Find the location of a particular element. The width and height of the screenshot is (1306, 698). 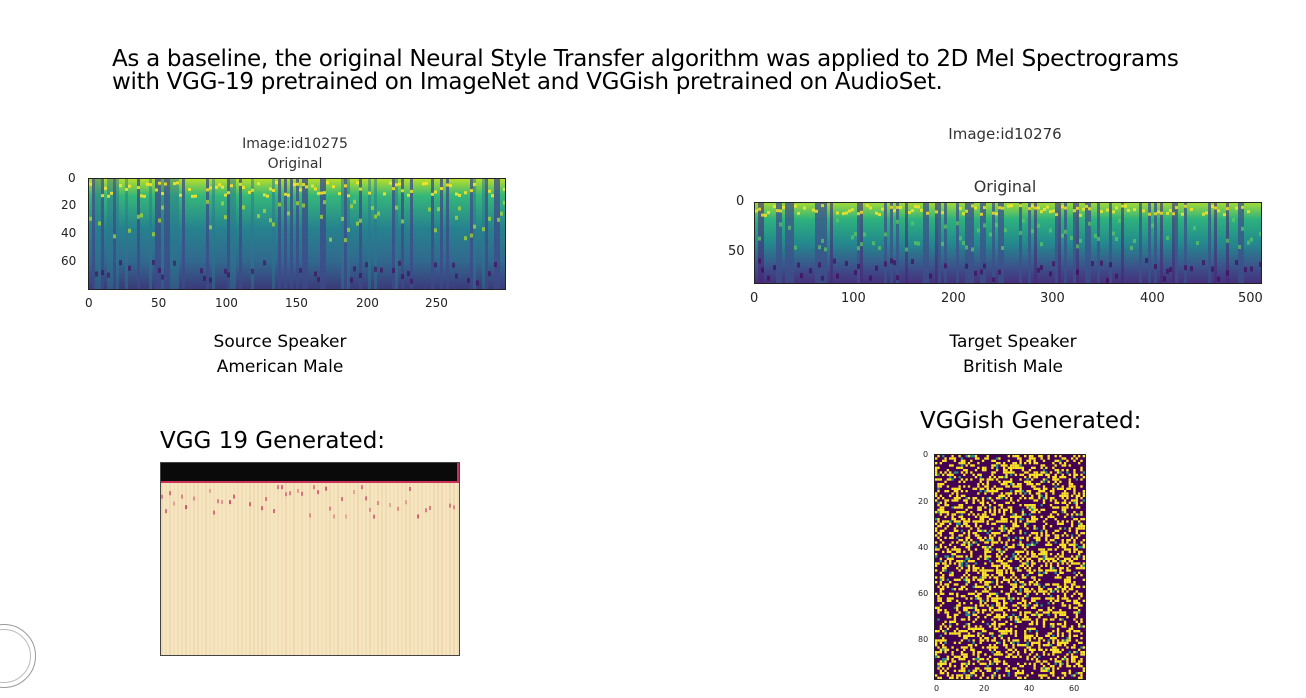

target-x-tick: 0 is located at coordinates (754, 298).